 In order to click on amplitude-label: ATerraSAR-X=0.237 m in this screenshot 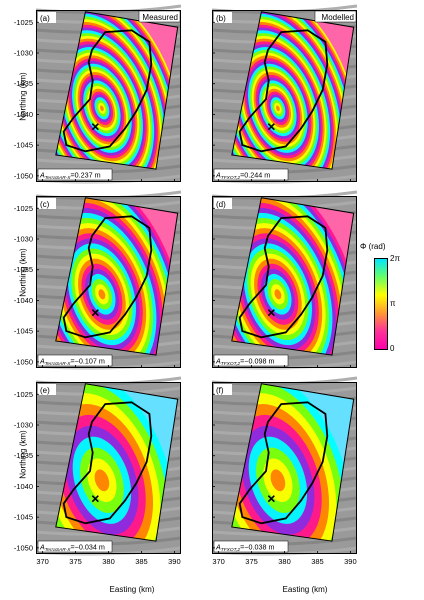, I will do `click(70, 176)`.